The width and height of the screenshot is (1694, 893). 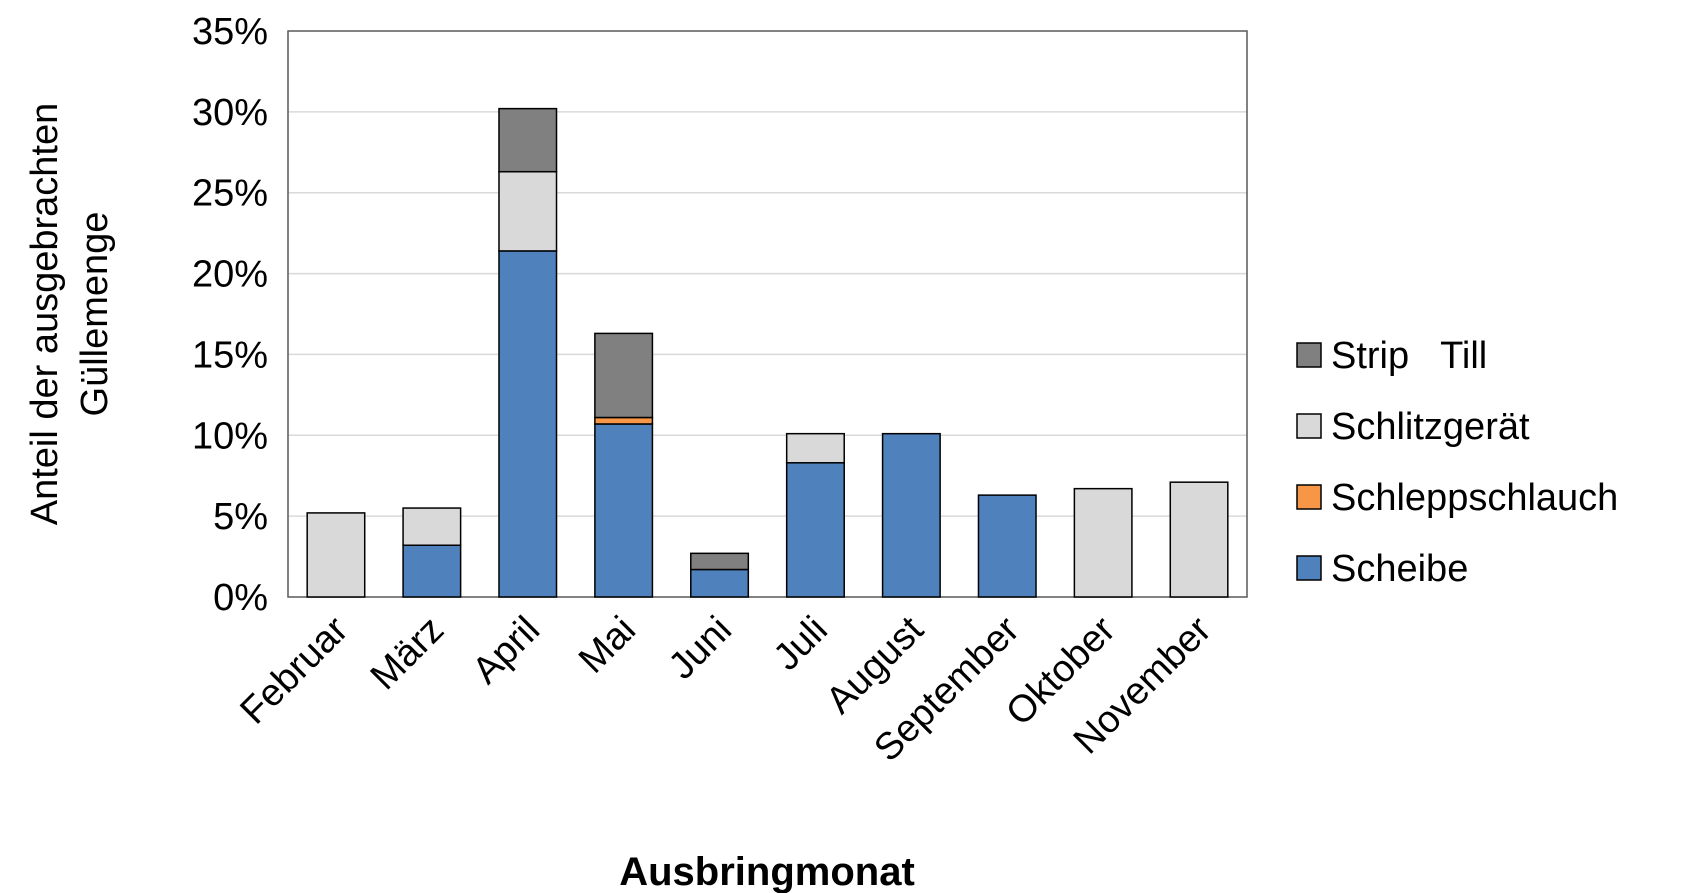 I want to click on legend-label: Scheibe, so click(x=1399, y=569).